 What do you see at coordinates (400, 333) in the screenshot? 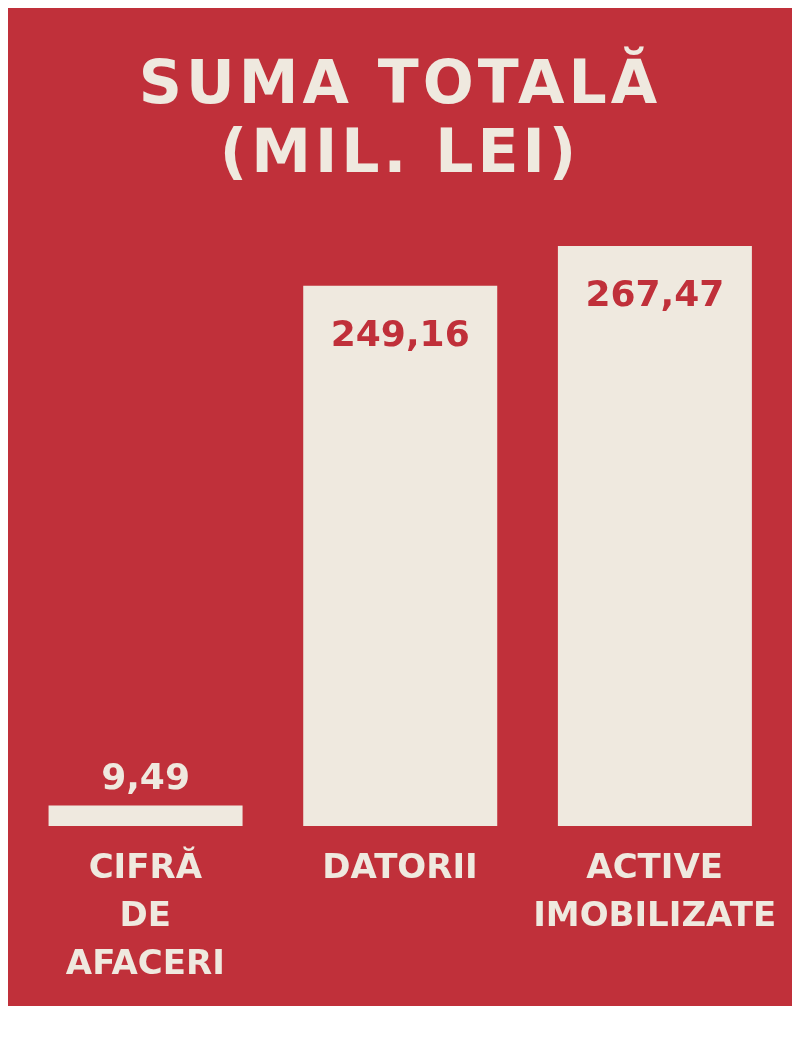
I see `data-label: 249,16` at bounding box center [400, 333].